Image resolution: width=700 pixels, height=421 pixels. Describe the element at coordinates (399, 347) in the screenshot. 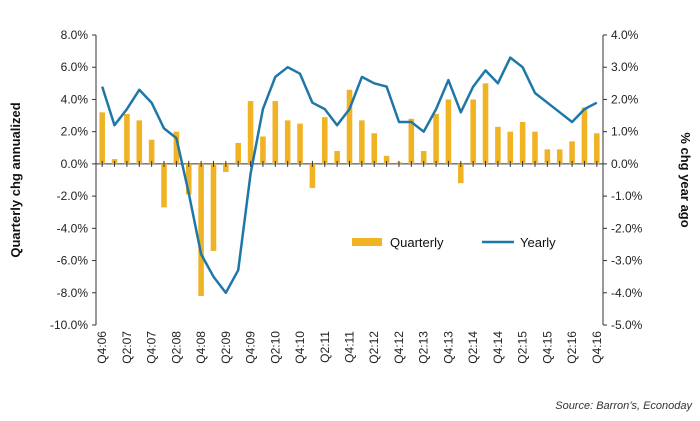

I see `x-tick-label: Q4:12` at that location.